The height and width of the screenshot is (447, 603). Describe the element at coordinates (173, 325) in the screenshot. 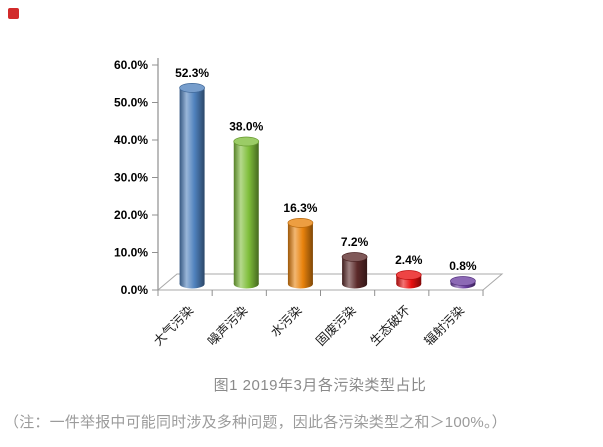

I see `category-label: 大气污染` at that location.